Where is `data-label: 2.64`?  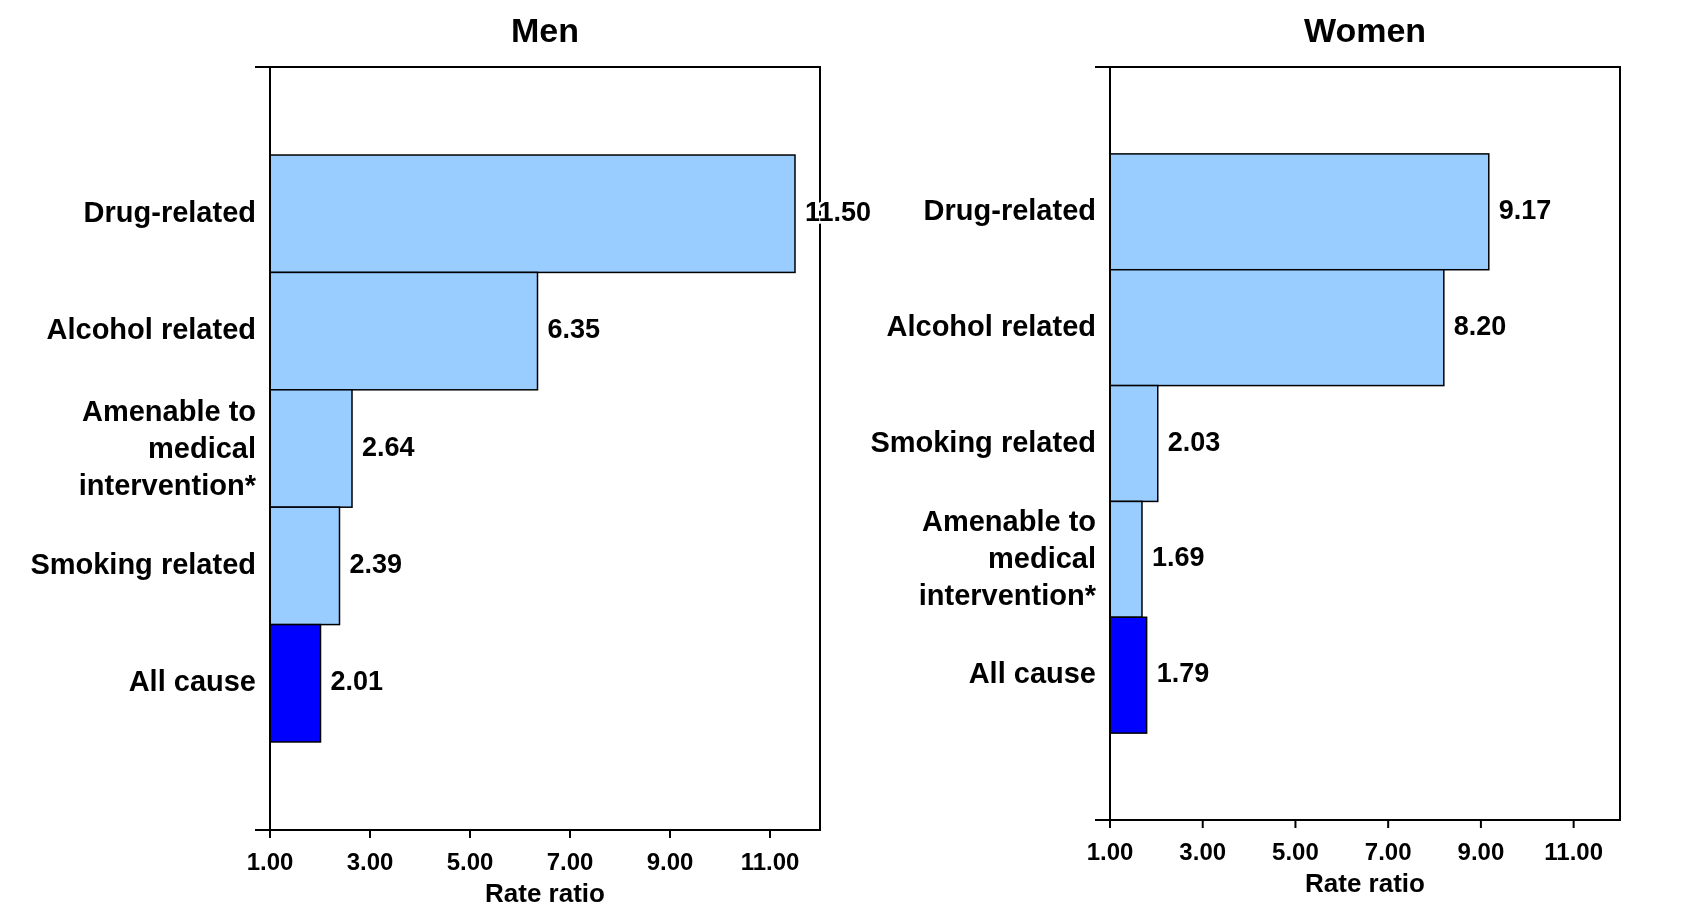
data-label: 2.64 is located at coordinates (388, 446).